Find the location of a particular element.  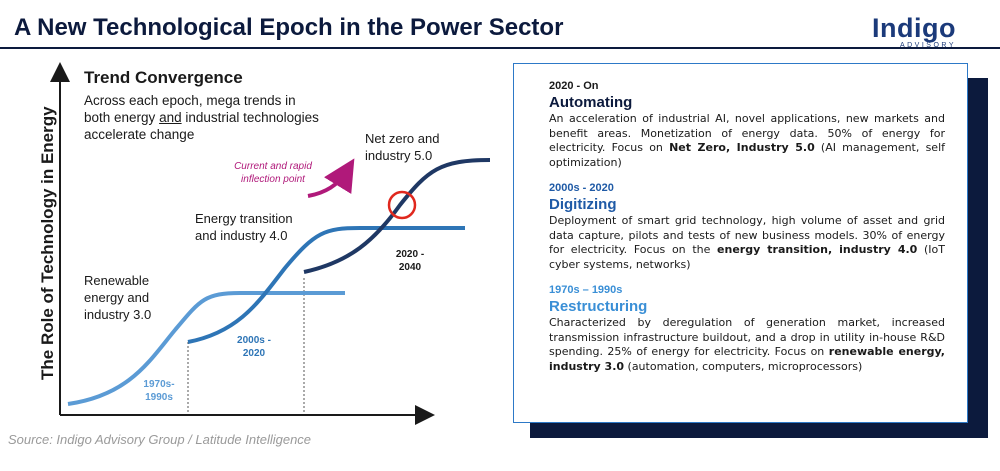

period-2020s: 2020 - 2040 is located at coordinates (410, 261).